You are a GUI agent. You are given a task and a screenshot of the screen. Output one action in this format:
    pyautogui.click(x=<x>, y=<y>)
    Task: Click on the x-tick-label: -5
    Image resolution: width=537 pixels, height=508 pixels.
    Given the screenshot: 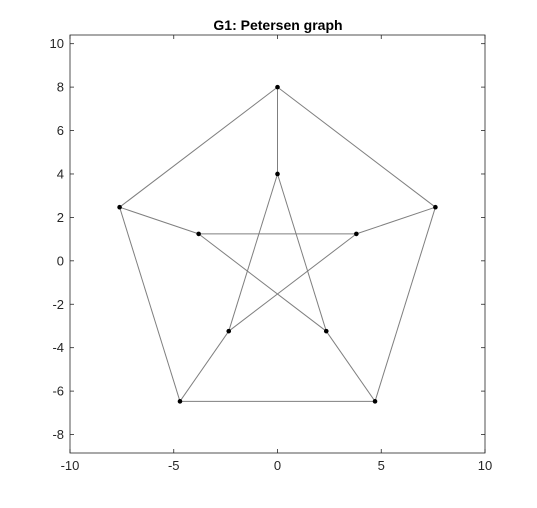 What is the action you would take?
    pyautogui.click(x=174, y=465)
    